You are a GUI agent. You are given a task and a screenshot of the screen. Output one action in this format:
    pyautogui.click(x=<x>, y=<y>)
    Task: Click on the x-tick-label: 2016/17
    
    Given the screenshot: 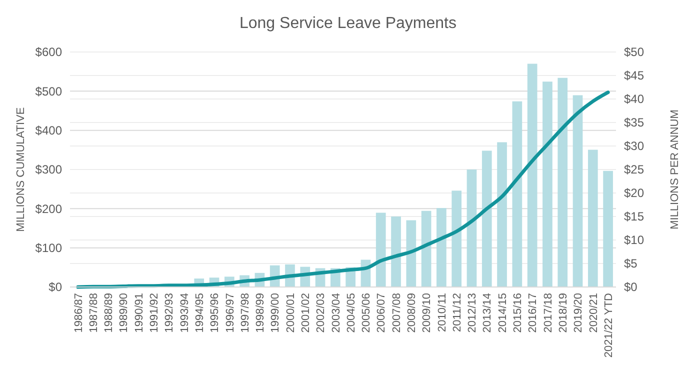 What is the action you would take?
    pyautogui.click(x=533, y=313)
    